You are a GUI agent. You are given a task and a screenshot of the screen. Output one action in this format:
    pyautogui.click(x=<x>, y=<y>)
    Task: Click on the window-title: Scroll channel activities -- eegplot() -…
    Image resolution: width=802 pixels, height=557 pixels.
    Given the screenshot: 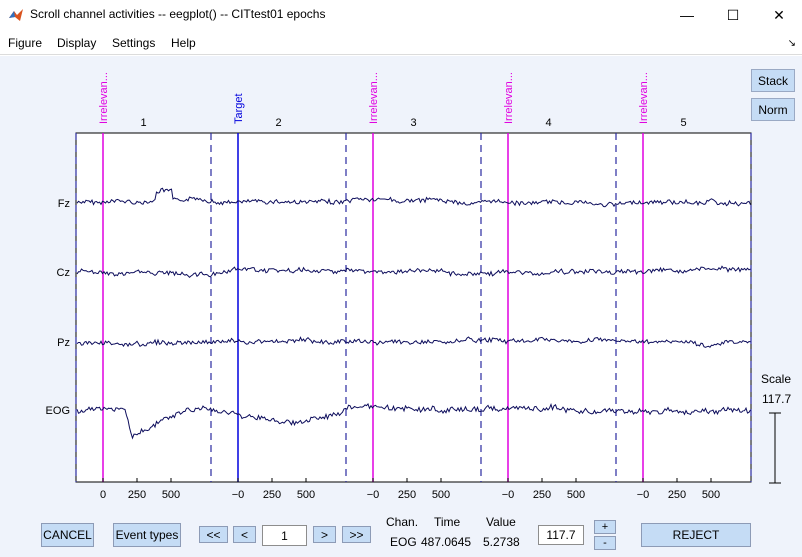 What is the action you would take?
    pyautogui.click(x=178, y=14)
    